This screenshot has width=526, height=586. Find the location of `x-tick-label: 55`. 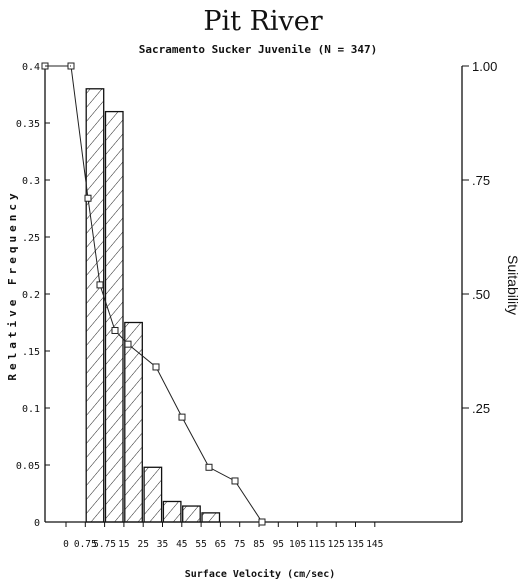

x-tick-label: 55 is located at coordinates (200, 544).